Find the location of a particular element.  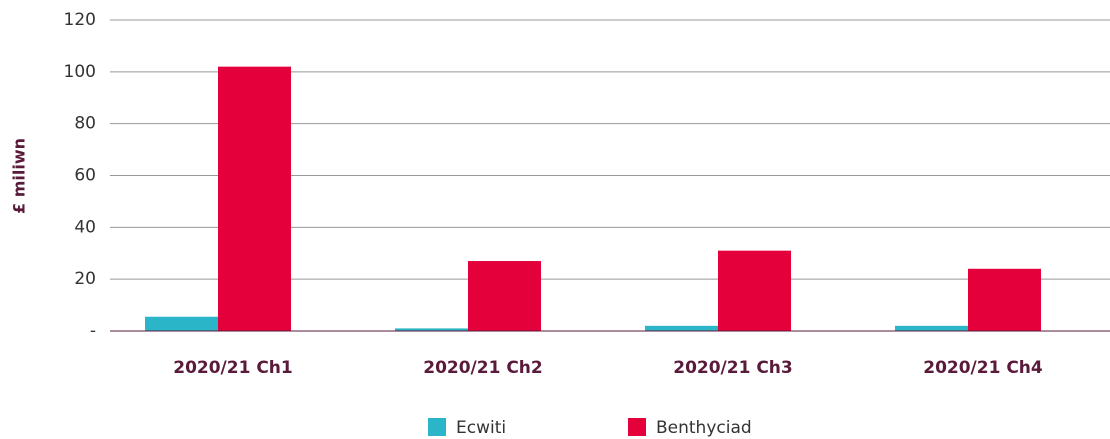

x-tick-label: 2020/21 Ch2 is located at coordinates (483, 368).